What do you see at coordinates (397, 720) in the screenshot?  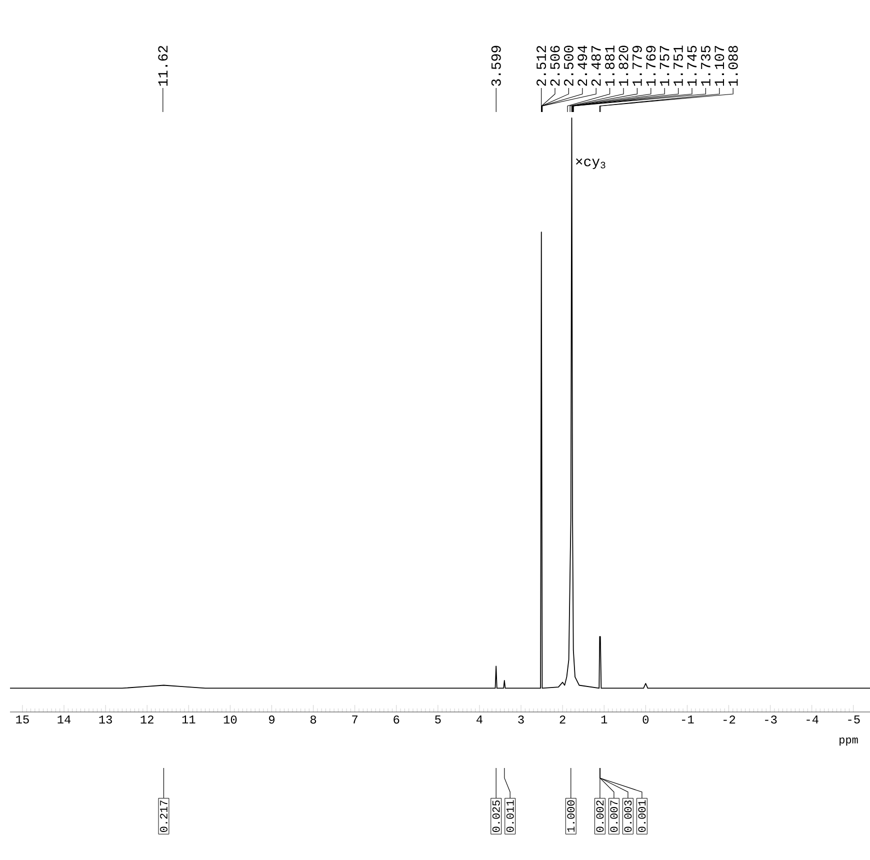 I see `x-tick-label: 6` at bounding box center [397, 720].